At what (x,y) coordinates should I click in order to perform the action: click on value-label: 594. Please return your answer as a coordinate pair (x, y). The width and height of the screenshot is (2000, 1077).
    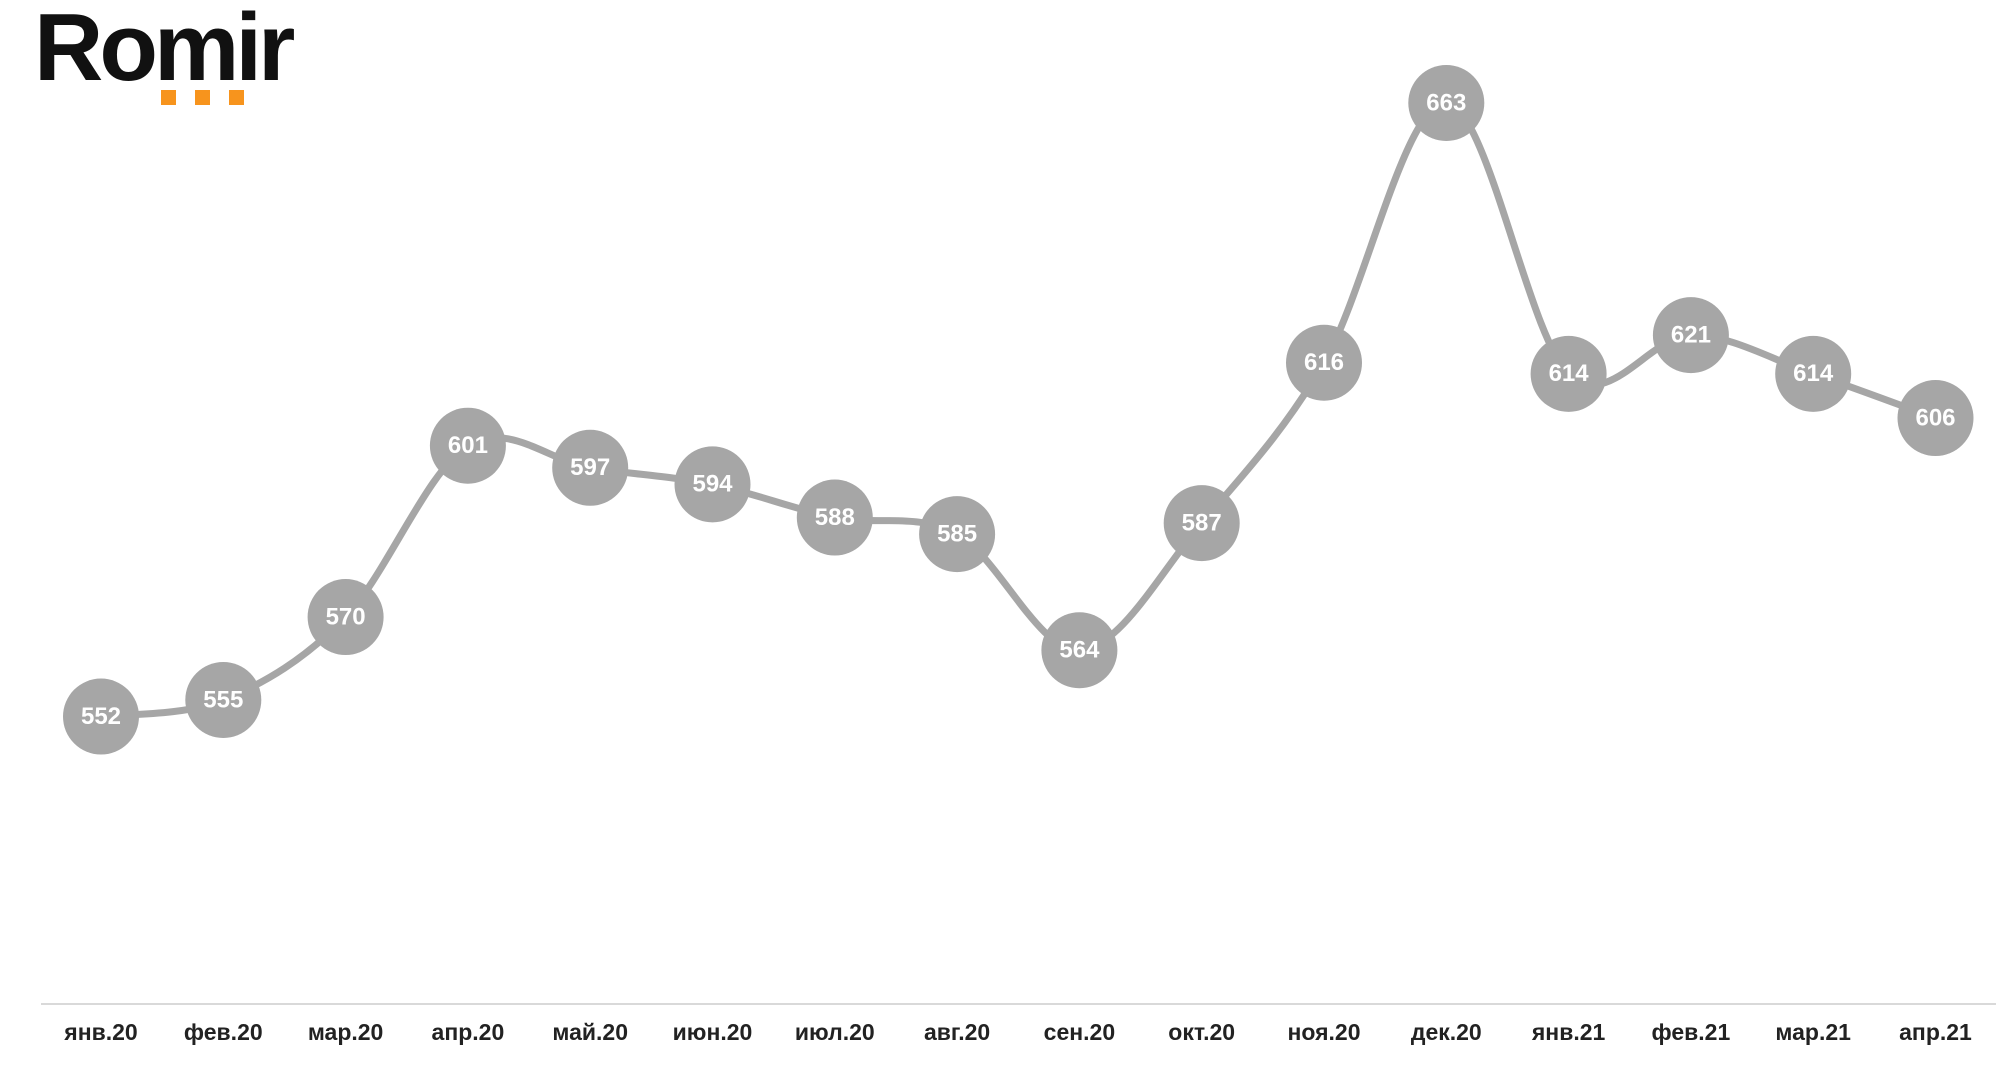
    Looking at the image, I should click on (712, 484).